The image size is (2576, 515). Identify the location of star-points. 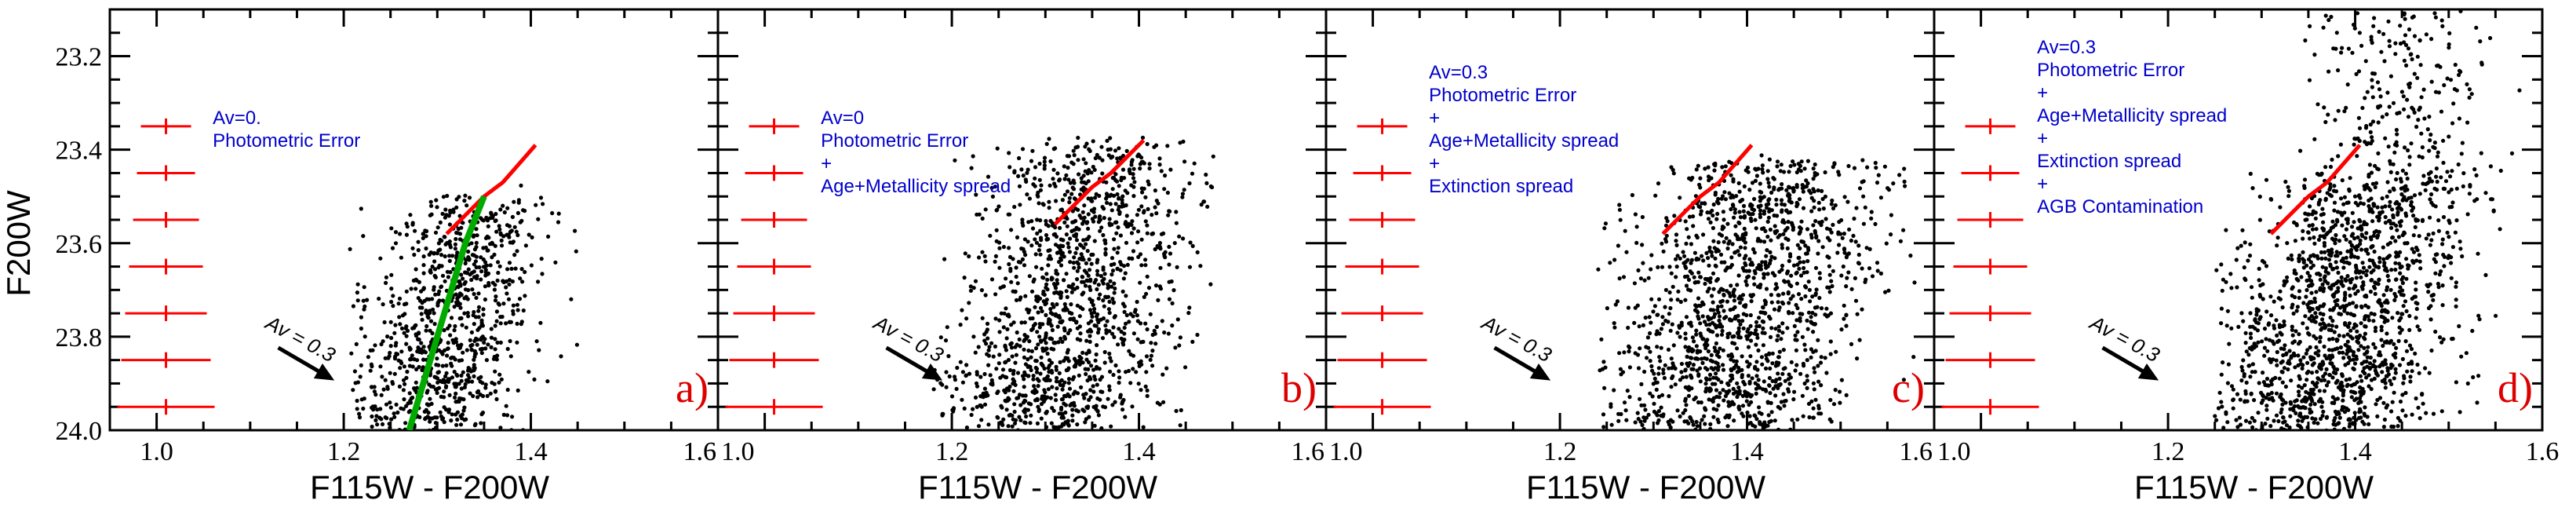
(2358, 299).